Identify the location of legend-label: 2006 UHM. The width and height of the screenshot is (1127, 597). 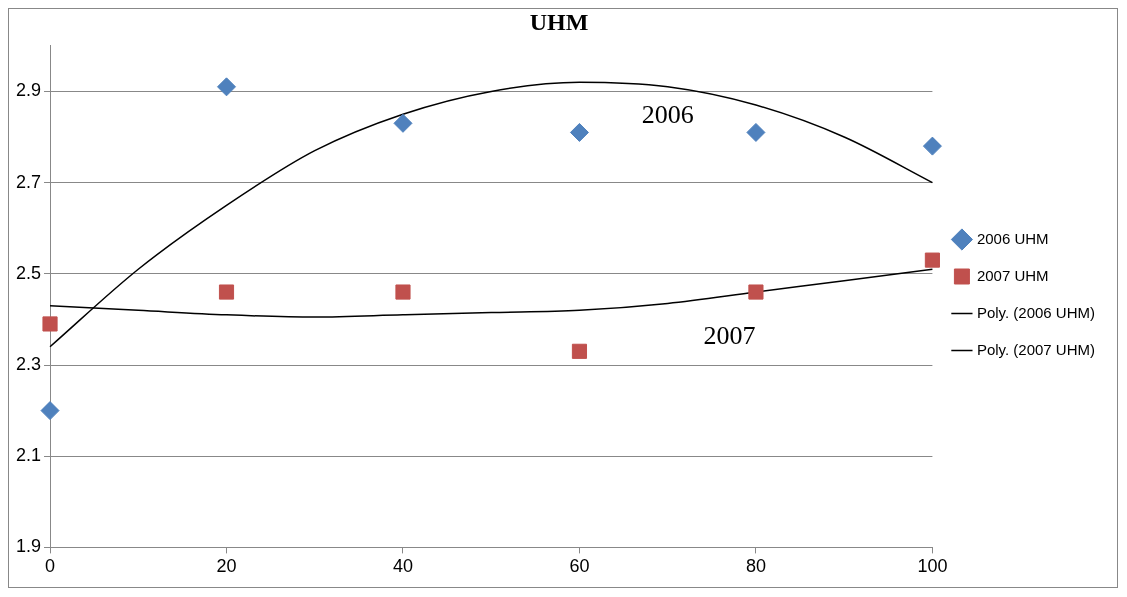
(1012, 238).